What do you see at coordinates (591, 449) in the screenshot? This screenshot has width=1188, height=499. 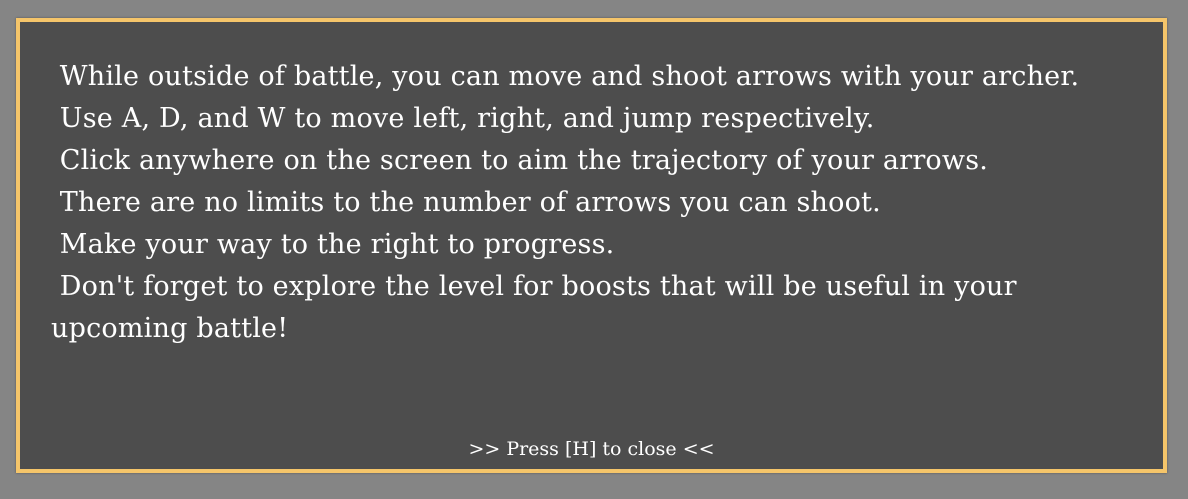 I see `close-hint: >> Press [H] to close <<` at bounding box center [591, 449].